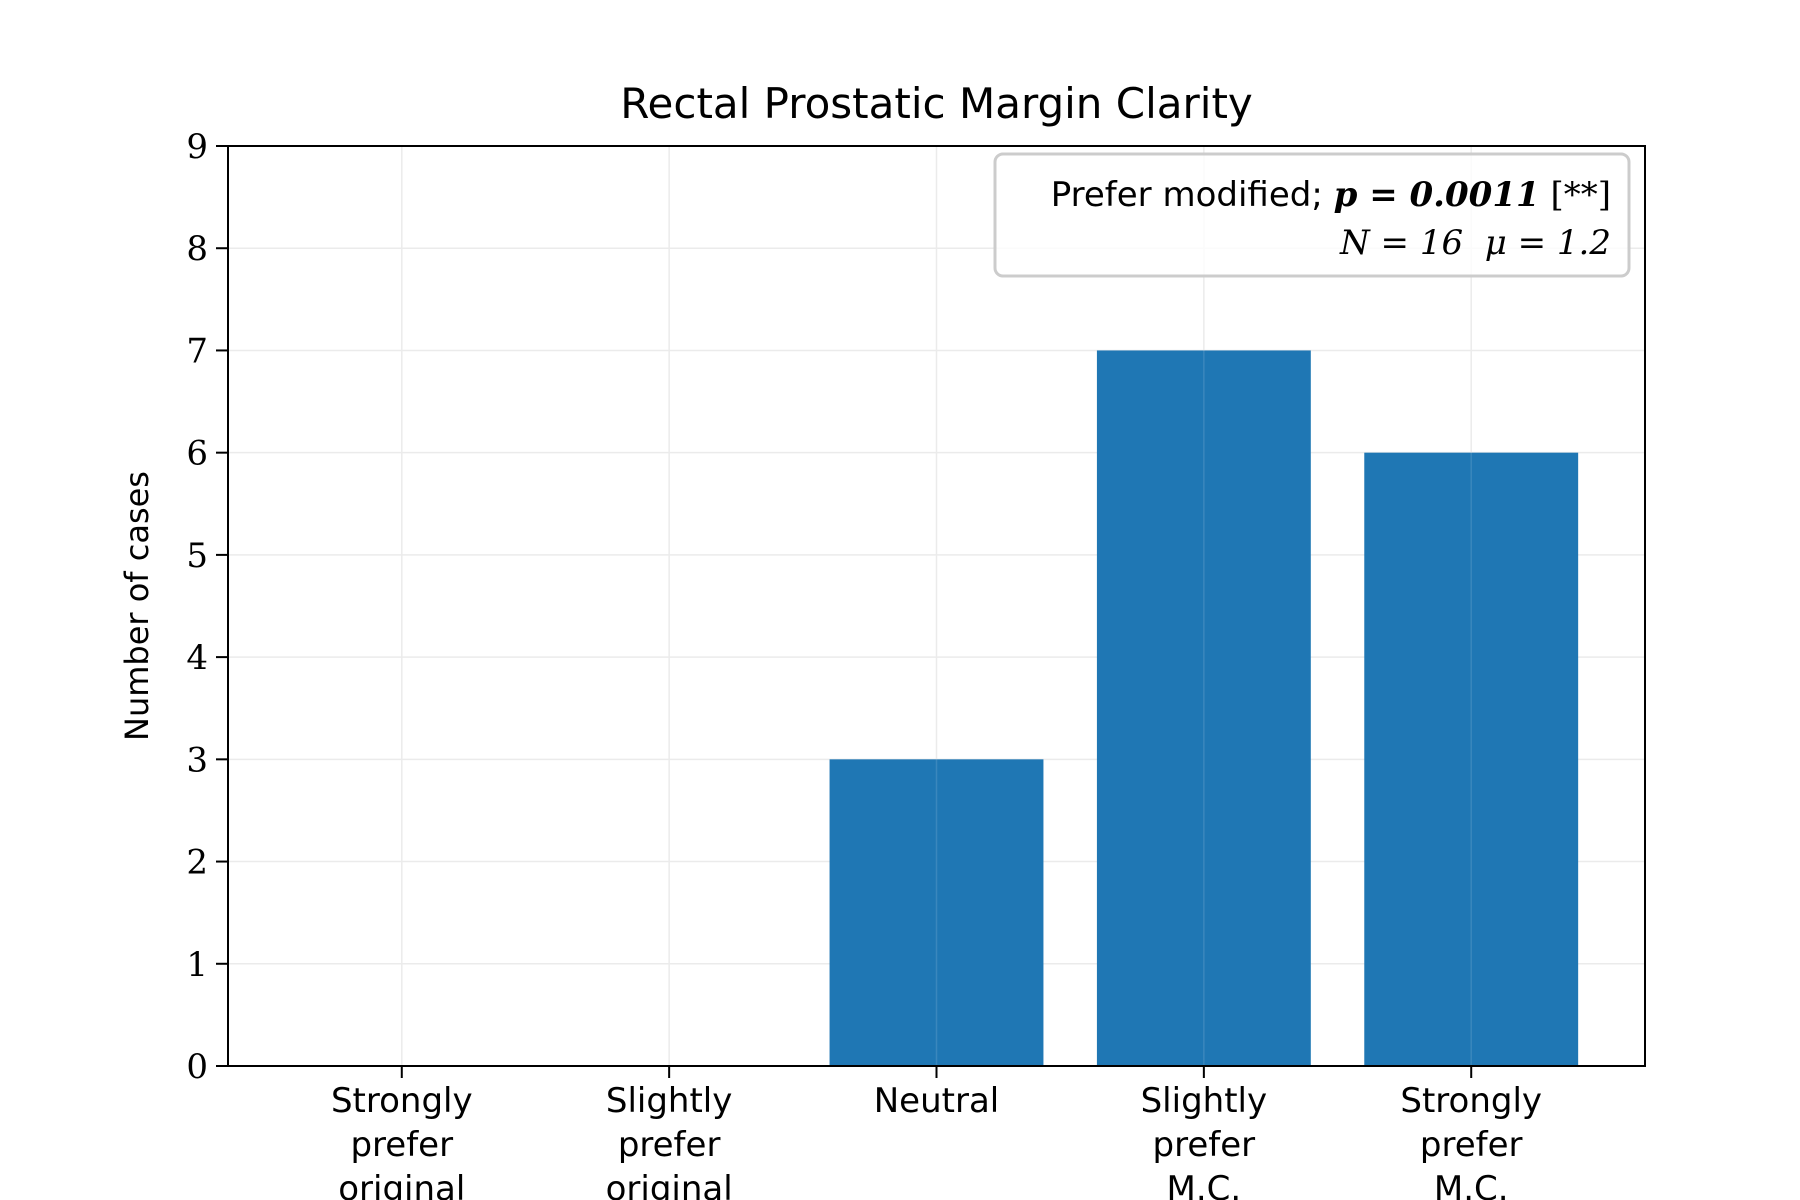  I want to click on annotation-frame, so click(1312, 215).